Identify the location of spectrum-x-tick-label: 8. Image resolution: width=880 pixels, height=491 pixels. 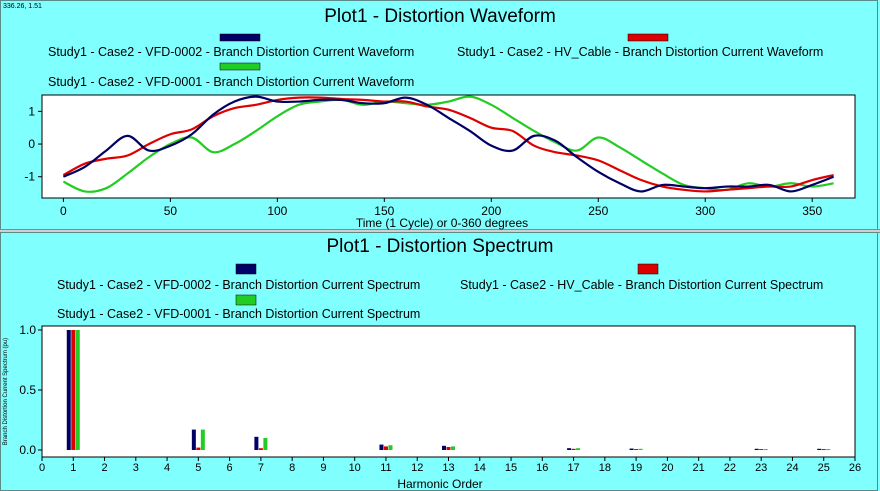
(292, 468).